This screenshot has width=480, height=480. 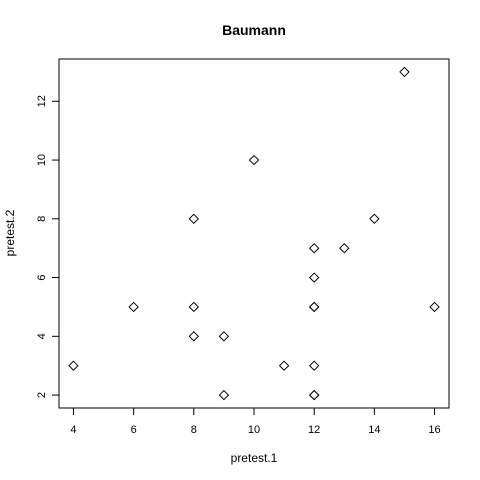 I want to click on chart-title: Baumann, so click(x=254, y=30).